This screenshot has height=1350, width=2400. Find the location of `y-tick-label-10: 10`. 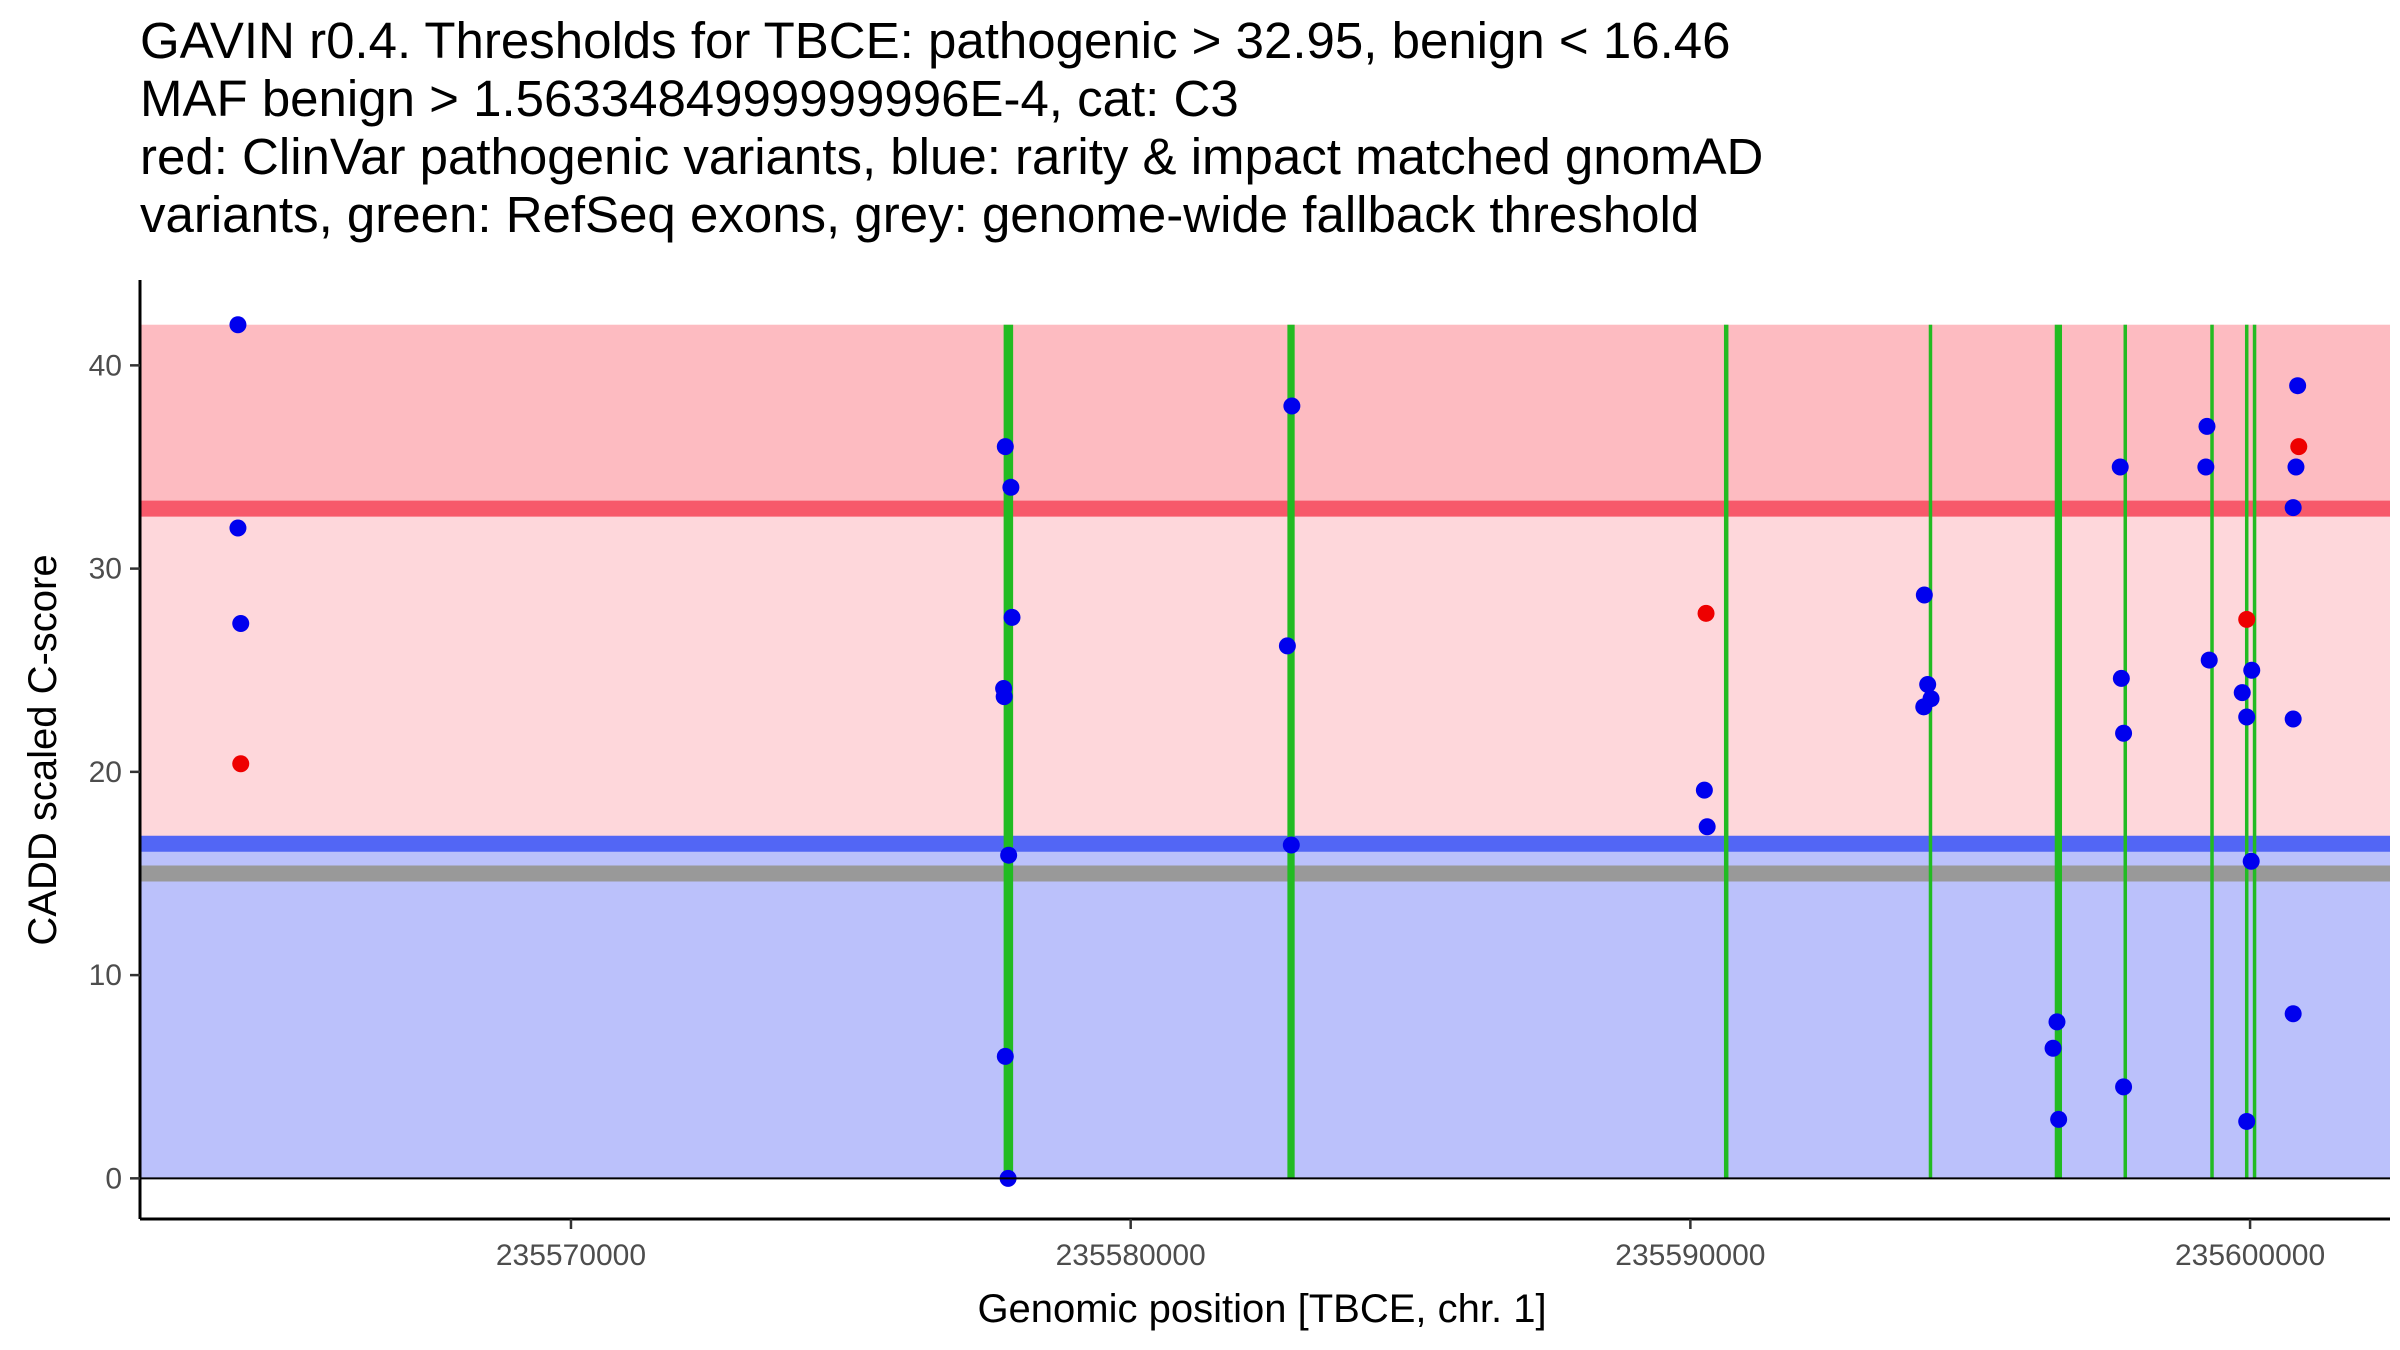

y-tick-label-10: 10 is located at coordinates (105, 975).